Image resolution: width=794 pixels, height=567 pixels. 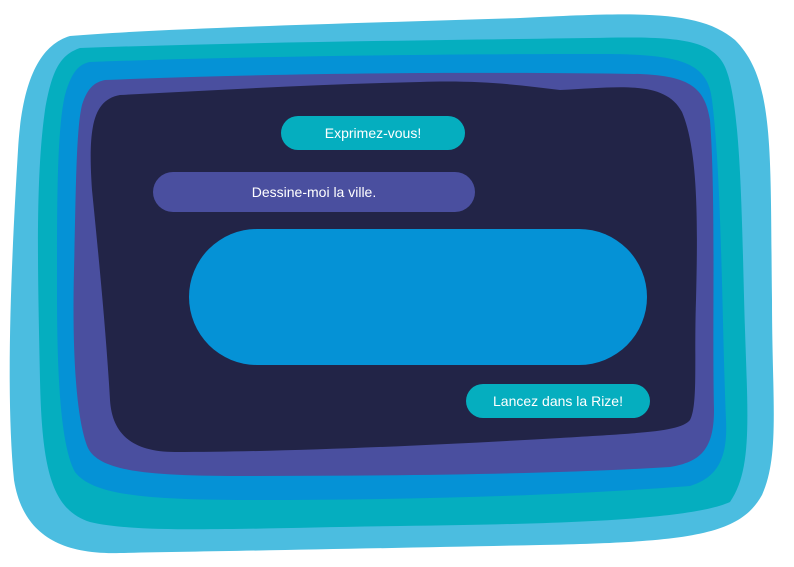 What do you see at coordinates (314, 192) in the screenshot?
I see `prompt-pill: Dessine-moi la ville.` at bounding box center [314, 192].